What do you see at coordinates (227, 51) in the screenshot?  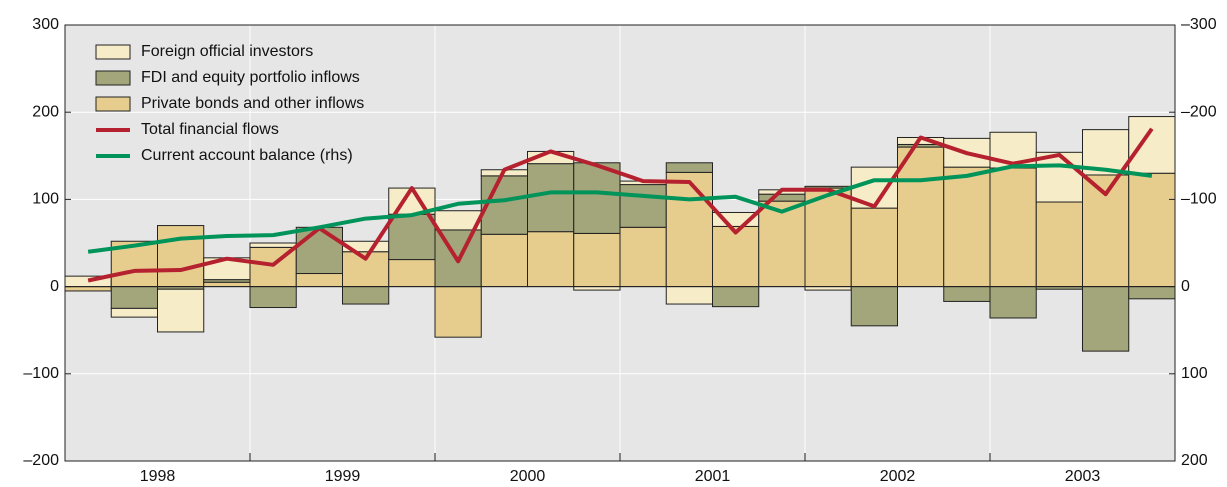 I see `legend-label: Foreign official investors` at bounding box center [227, 51].